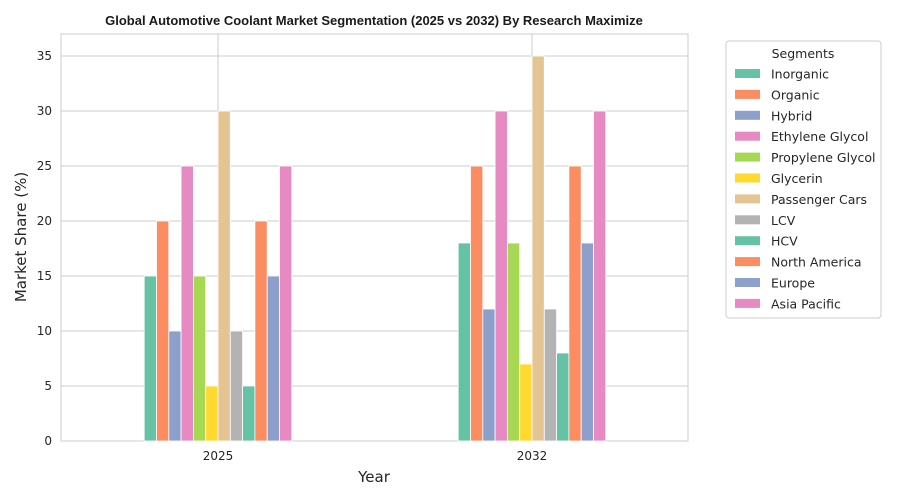 The height and width of the screenshot is (500, 900). I want to click on legend-label: Ethylene Glycol, so click(819, 136).